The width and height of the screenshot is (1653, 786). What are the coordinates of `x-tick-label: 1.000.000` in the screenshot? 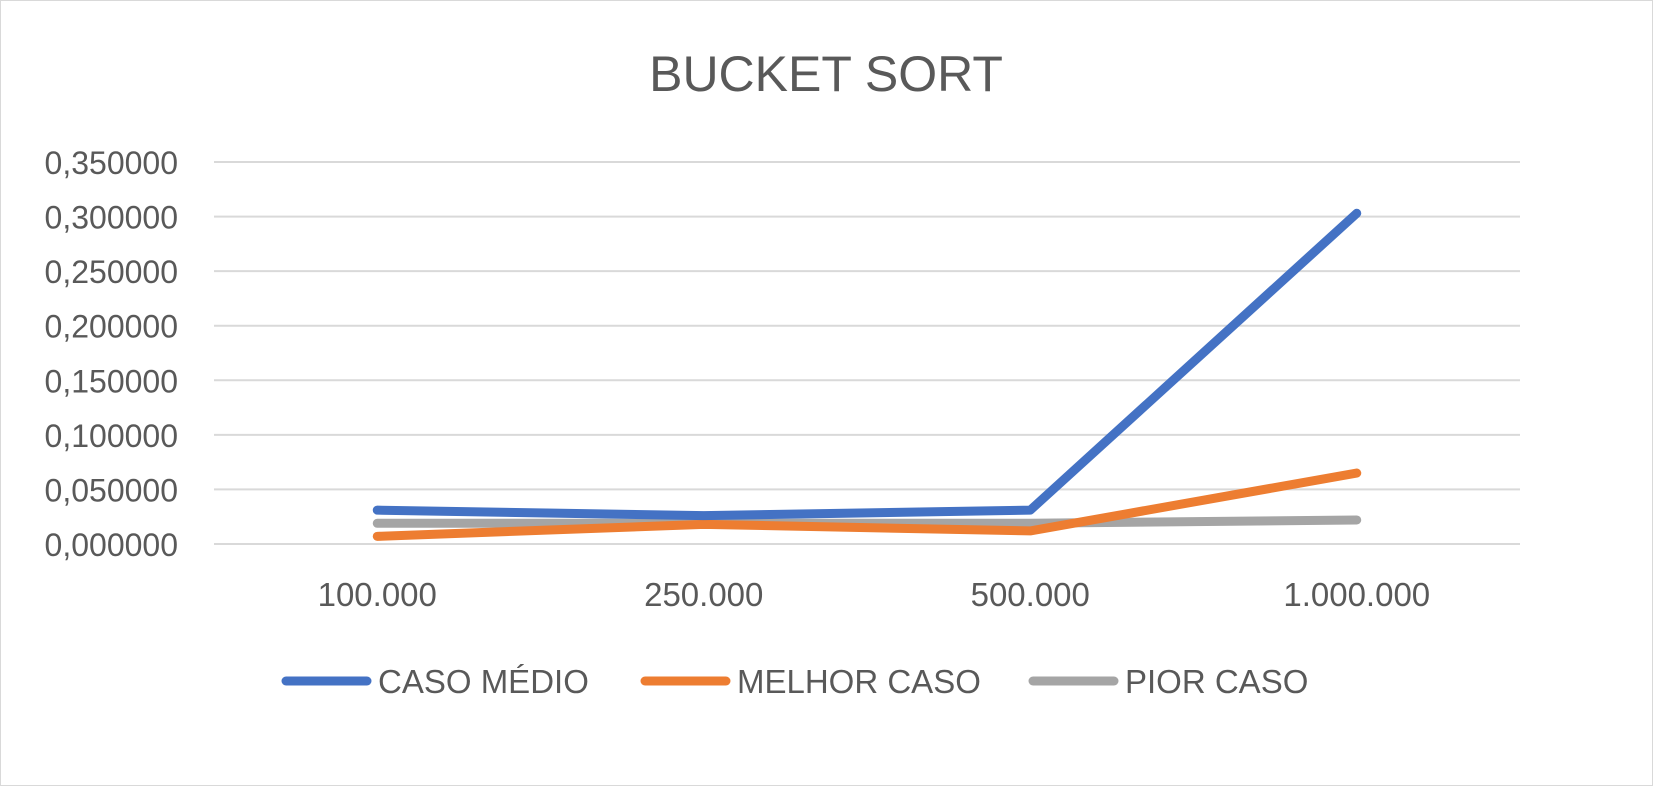 It's located at (1356, 594).